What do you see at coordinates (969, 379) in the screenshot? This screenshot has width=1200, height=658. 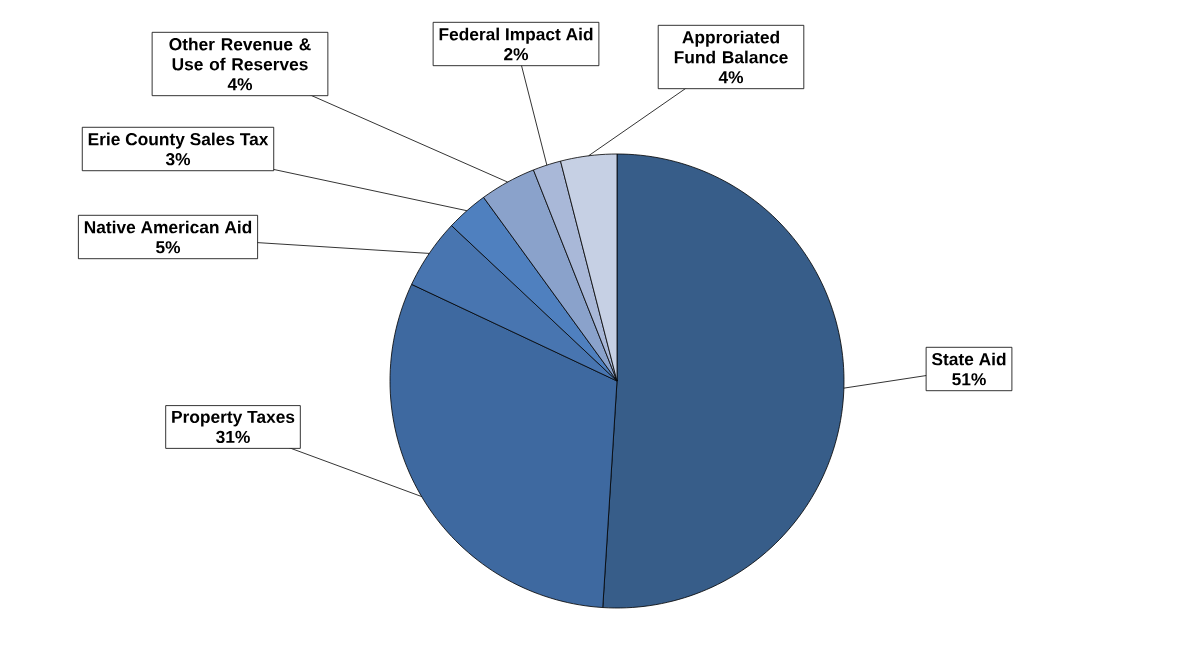 I see `data-label: 51%` at bounding box center [969, 379].